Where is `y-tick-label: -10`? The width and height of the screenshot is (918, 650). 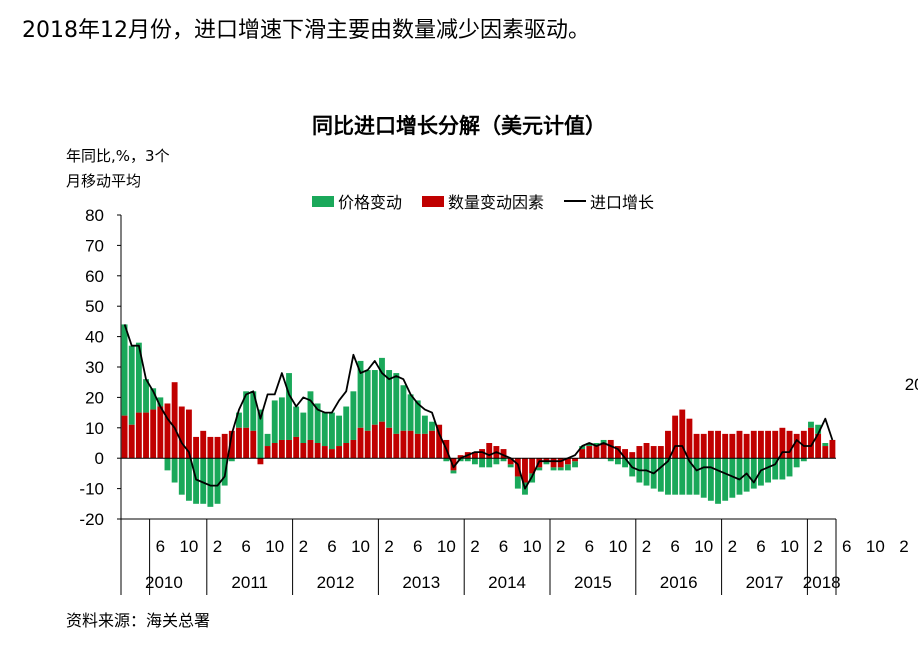 y-tick-label: -10 is located at coordinates (91, 489).